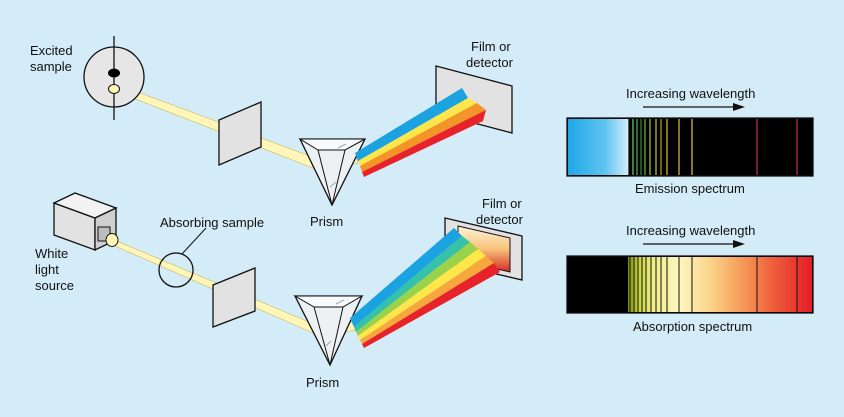  I want to click on svg-text: Absorbing sample, so click(212, 222).